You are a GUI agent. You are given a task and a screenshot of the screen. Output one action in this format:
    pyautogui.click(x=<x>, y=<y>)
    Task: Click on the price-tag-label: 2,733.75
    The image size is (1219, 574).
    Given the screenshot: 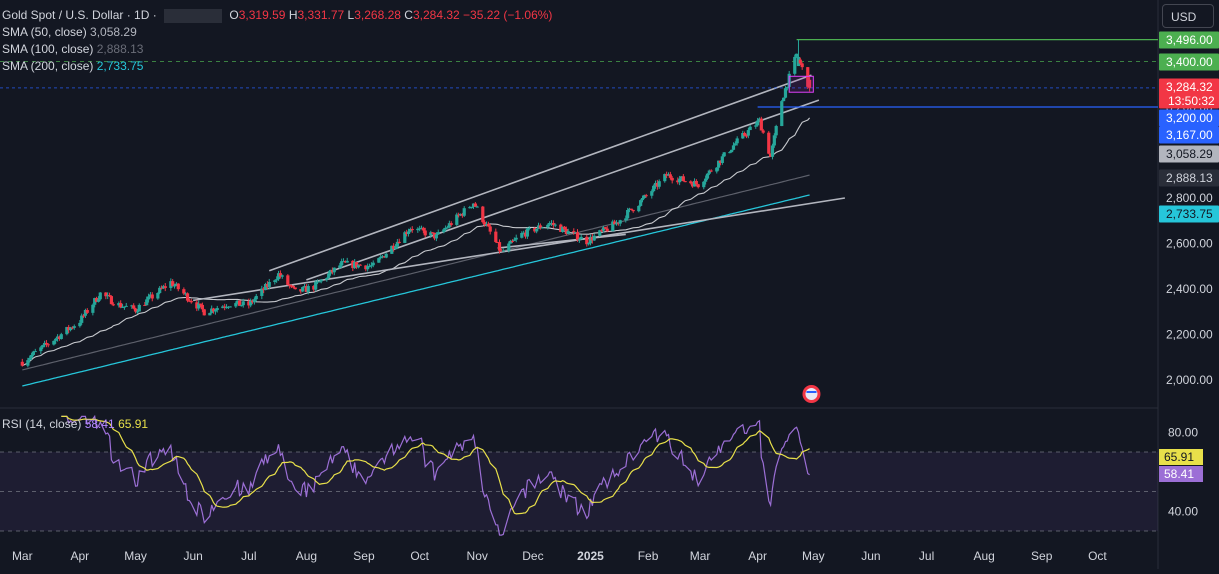 What is the action you would take?
    pyautogui.click(x=1189, y=214)
    